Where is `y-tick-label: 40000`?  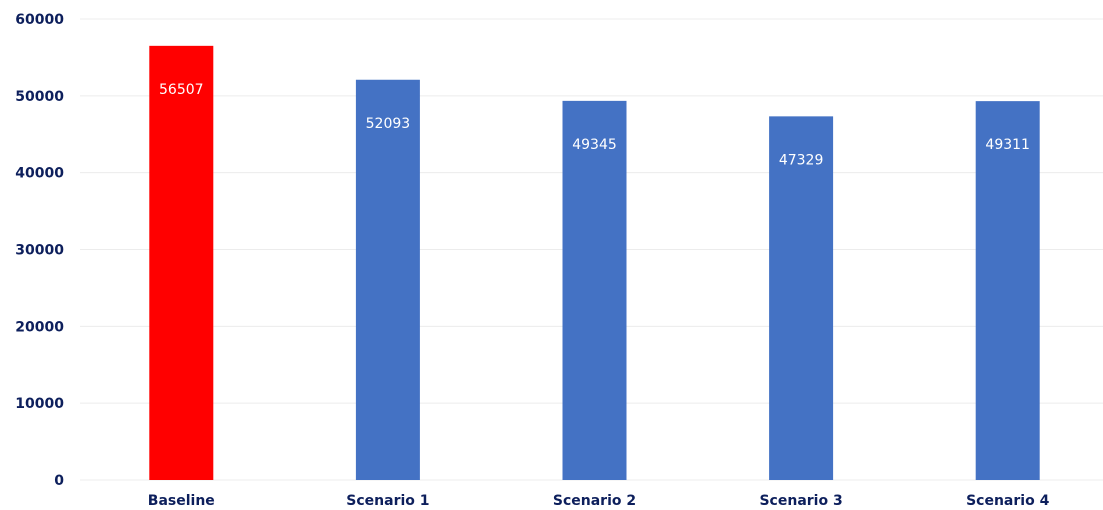 y-tick-label: 40000 is located at coordinates (39, 174).